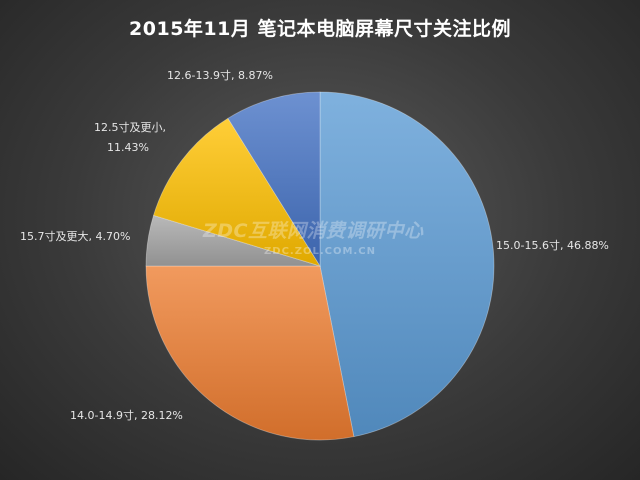 This screenshot has width=640, height=480. What do you see at coordinates (320, 29) in the screenshot?
I see `chart-title: 2015年11月 笔记本电脑屏幕尺寸关注比例` at bounding box center [320, 29].